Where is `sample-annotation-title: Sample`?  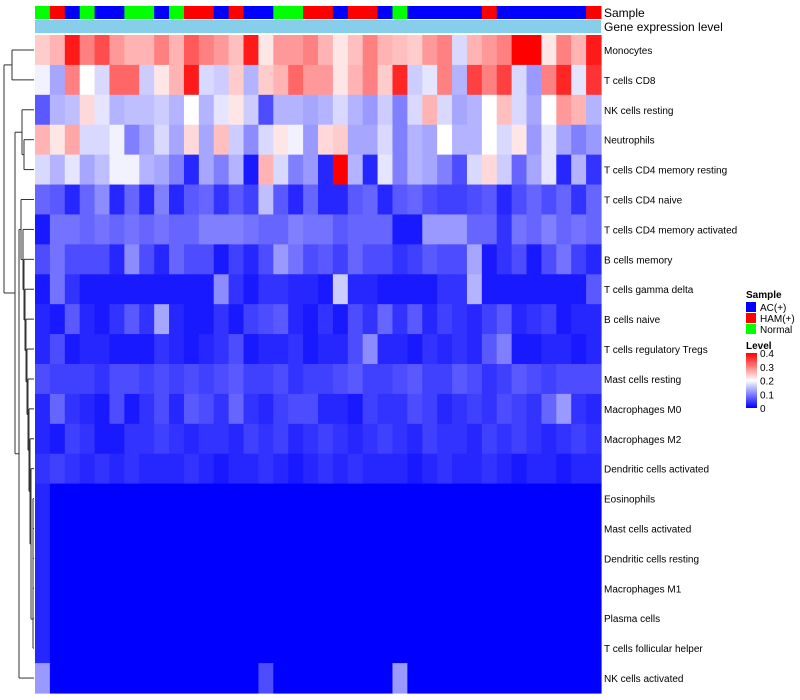 sample-annotation-title: Sample is located at coordinates (624, 13).